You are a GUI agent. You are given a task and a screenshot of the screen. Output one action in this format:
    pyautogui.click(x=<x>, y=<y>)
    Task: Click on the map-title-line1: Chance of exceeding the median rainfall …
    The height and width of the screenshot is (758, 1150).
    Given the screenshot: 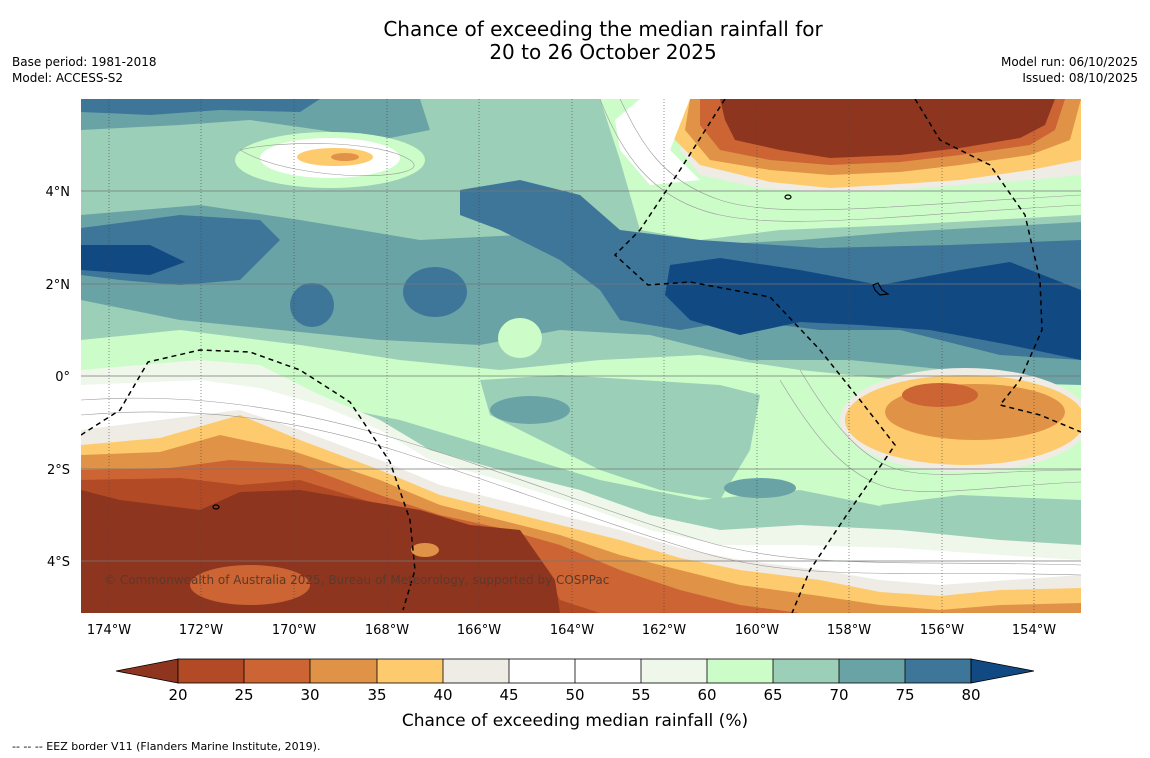 What is the action you would take?
    pyautogui.click(x=603, y=29)
    